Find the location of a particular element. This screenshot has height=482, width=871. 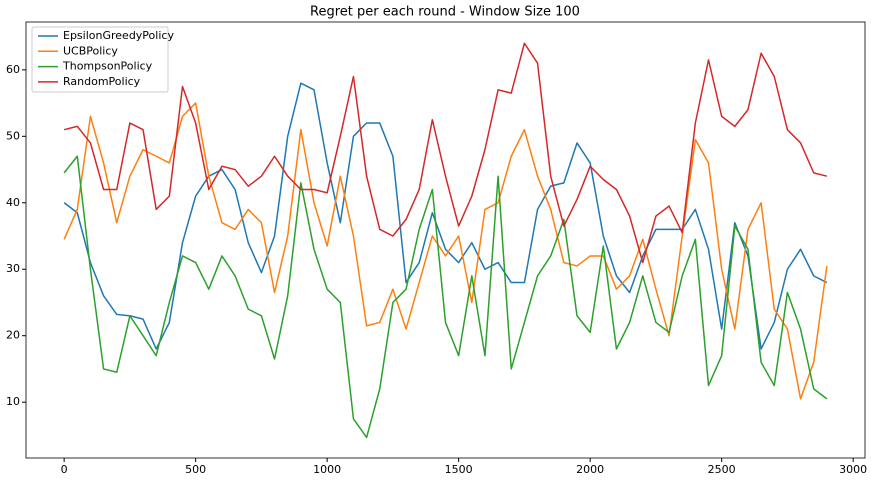

y-tick-label: 60 is located at coordinates (13, 69).